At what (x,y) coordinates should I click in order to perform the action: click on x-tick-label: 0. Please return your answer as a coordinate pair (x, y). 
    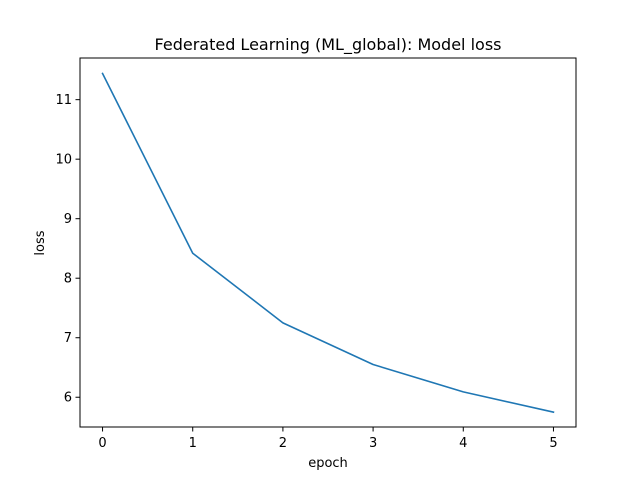
    Looking at the image, I should click on (102, 443).